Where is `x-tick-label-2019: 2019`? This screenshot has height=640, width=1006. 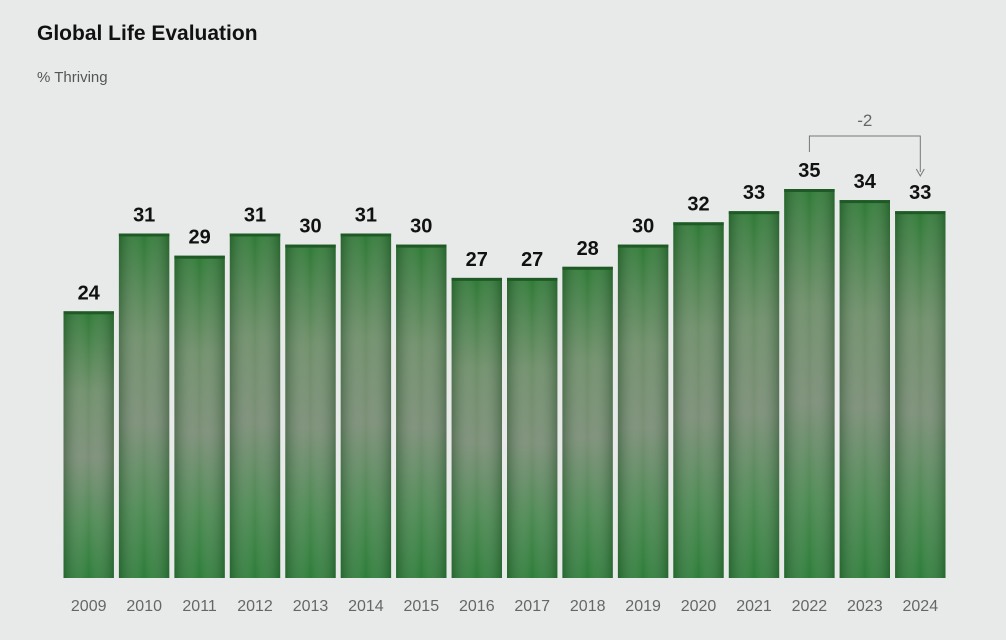 x-tick-label-2019: 2019 is located at coordinates (643, 606).